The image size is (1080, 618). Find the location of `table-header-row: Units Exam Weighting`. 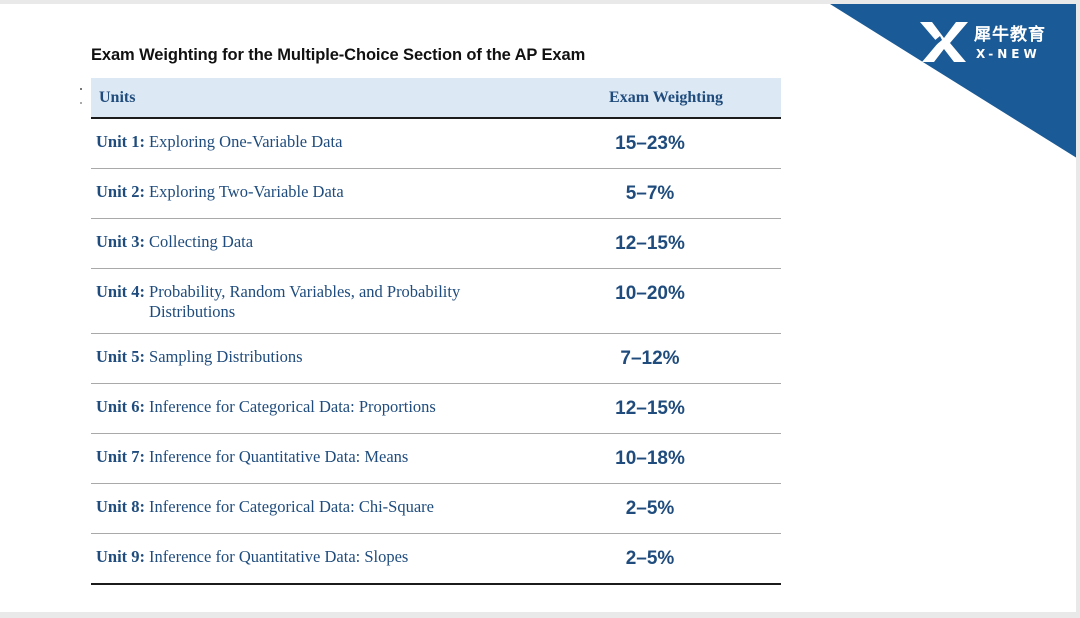

table-header-row: Units Exam Weighting is located at coordinates (436, 98).